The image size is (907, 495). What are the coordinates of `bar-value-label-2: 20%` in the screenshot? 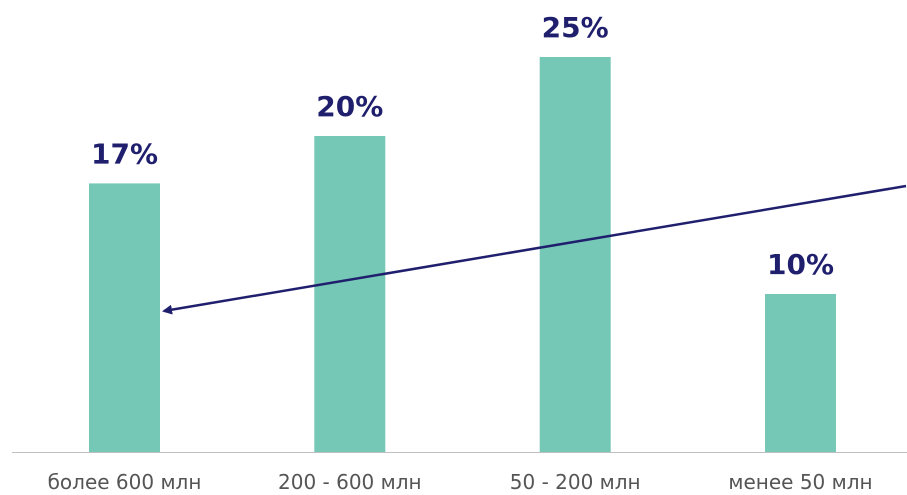 It's located at (349, 106).